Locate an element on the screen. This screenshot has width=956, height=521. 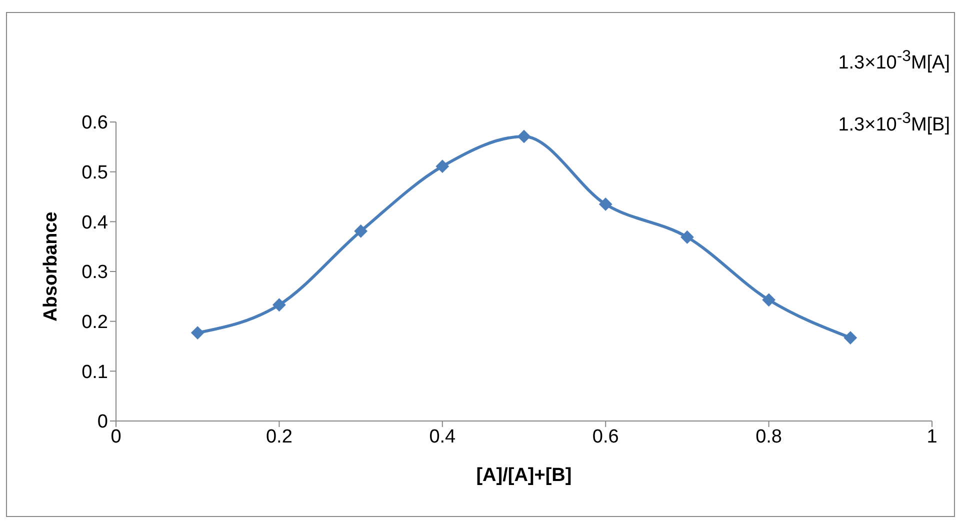
y-tick-label: 0.1 is located at coordinates (95, 372).